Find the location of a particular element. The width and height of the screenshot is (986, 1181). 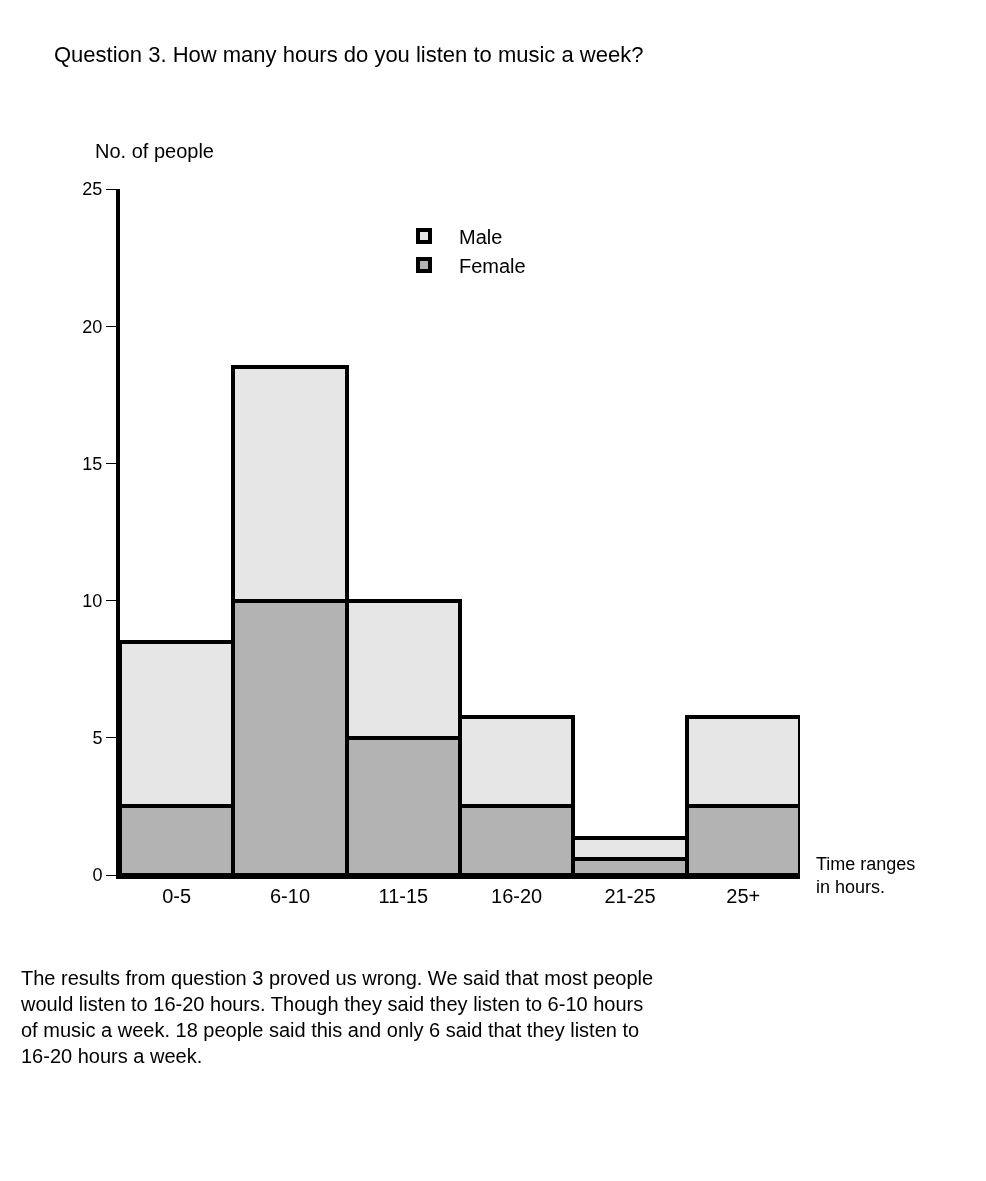

x-tick-label: 6-10 is located at coordinates (290, 896).